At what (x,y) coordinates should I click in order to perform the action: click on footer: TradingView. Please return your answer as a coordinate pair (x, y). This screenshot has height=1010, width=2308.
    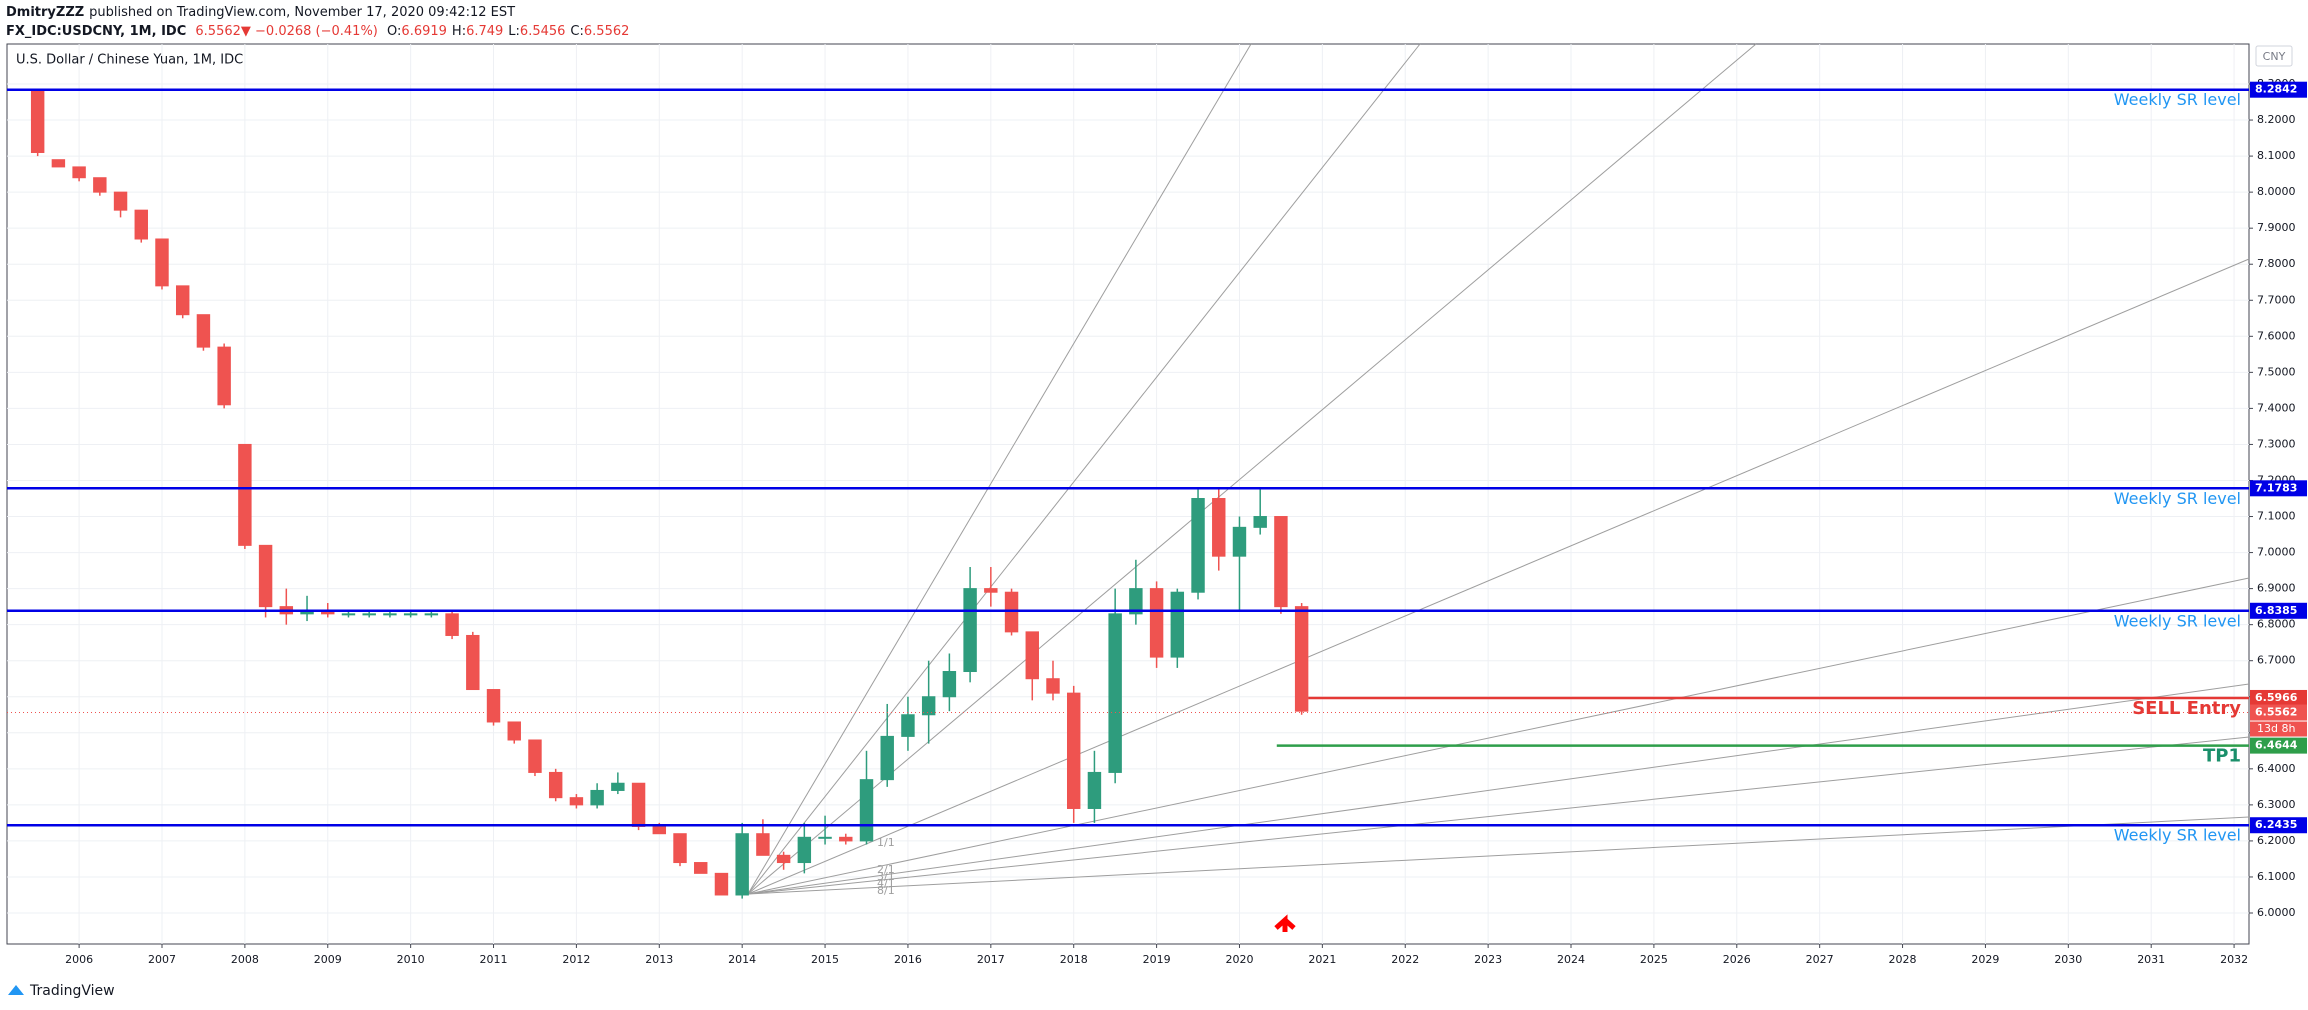
    Looking at the image, I should click on (61, 991).